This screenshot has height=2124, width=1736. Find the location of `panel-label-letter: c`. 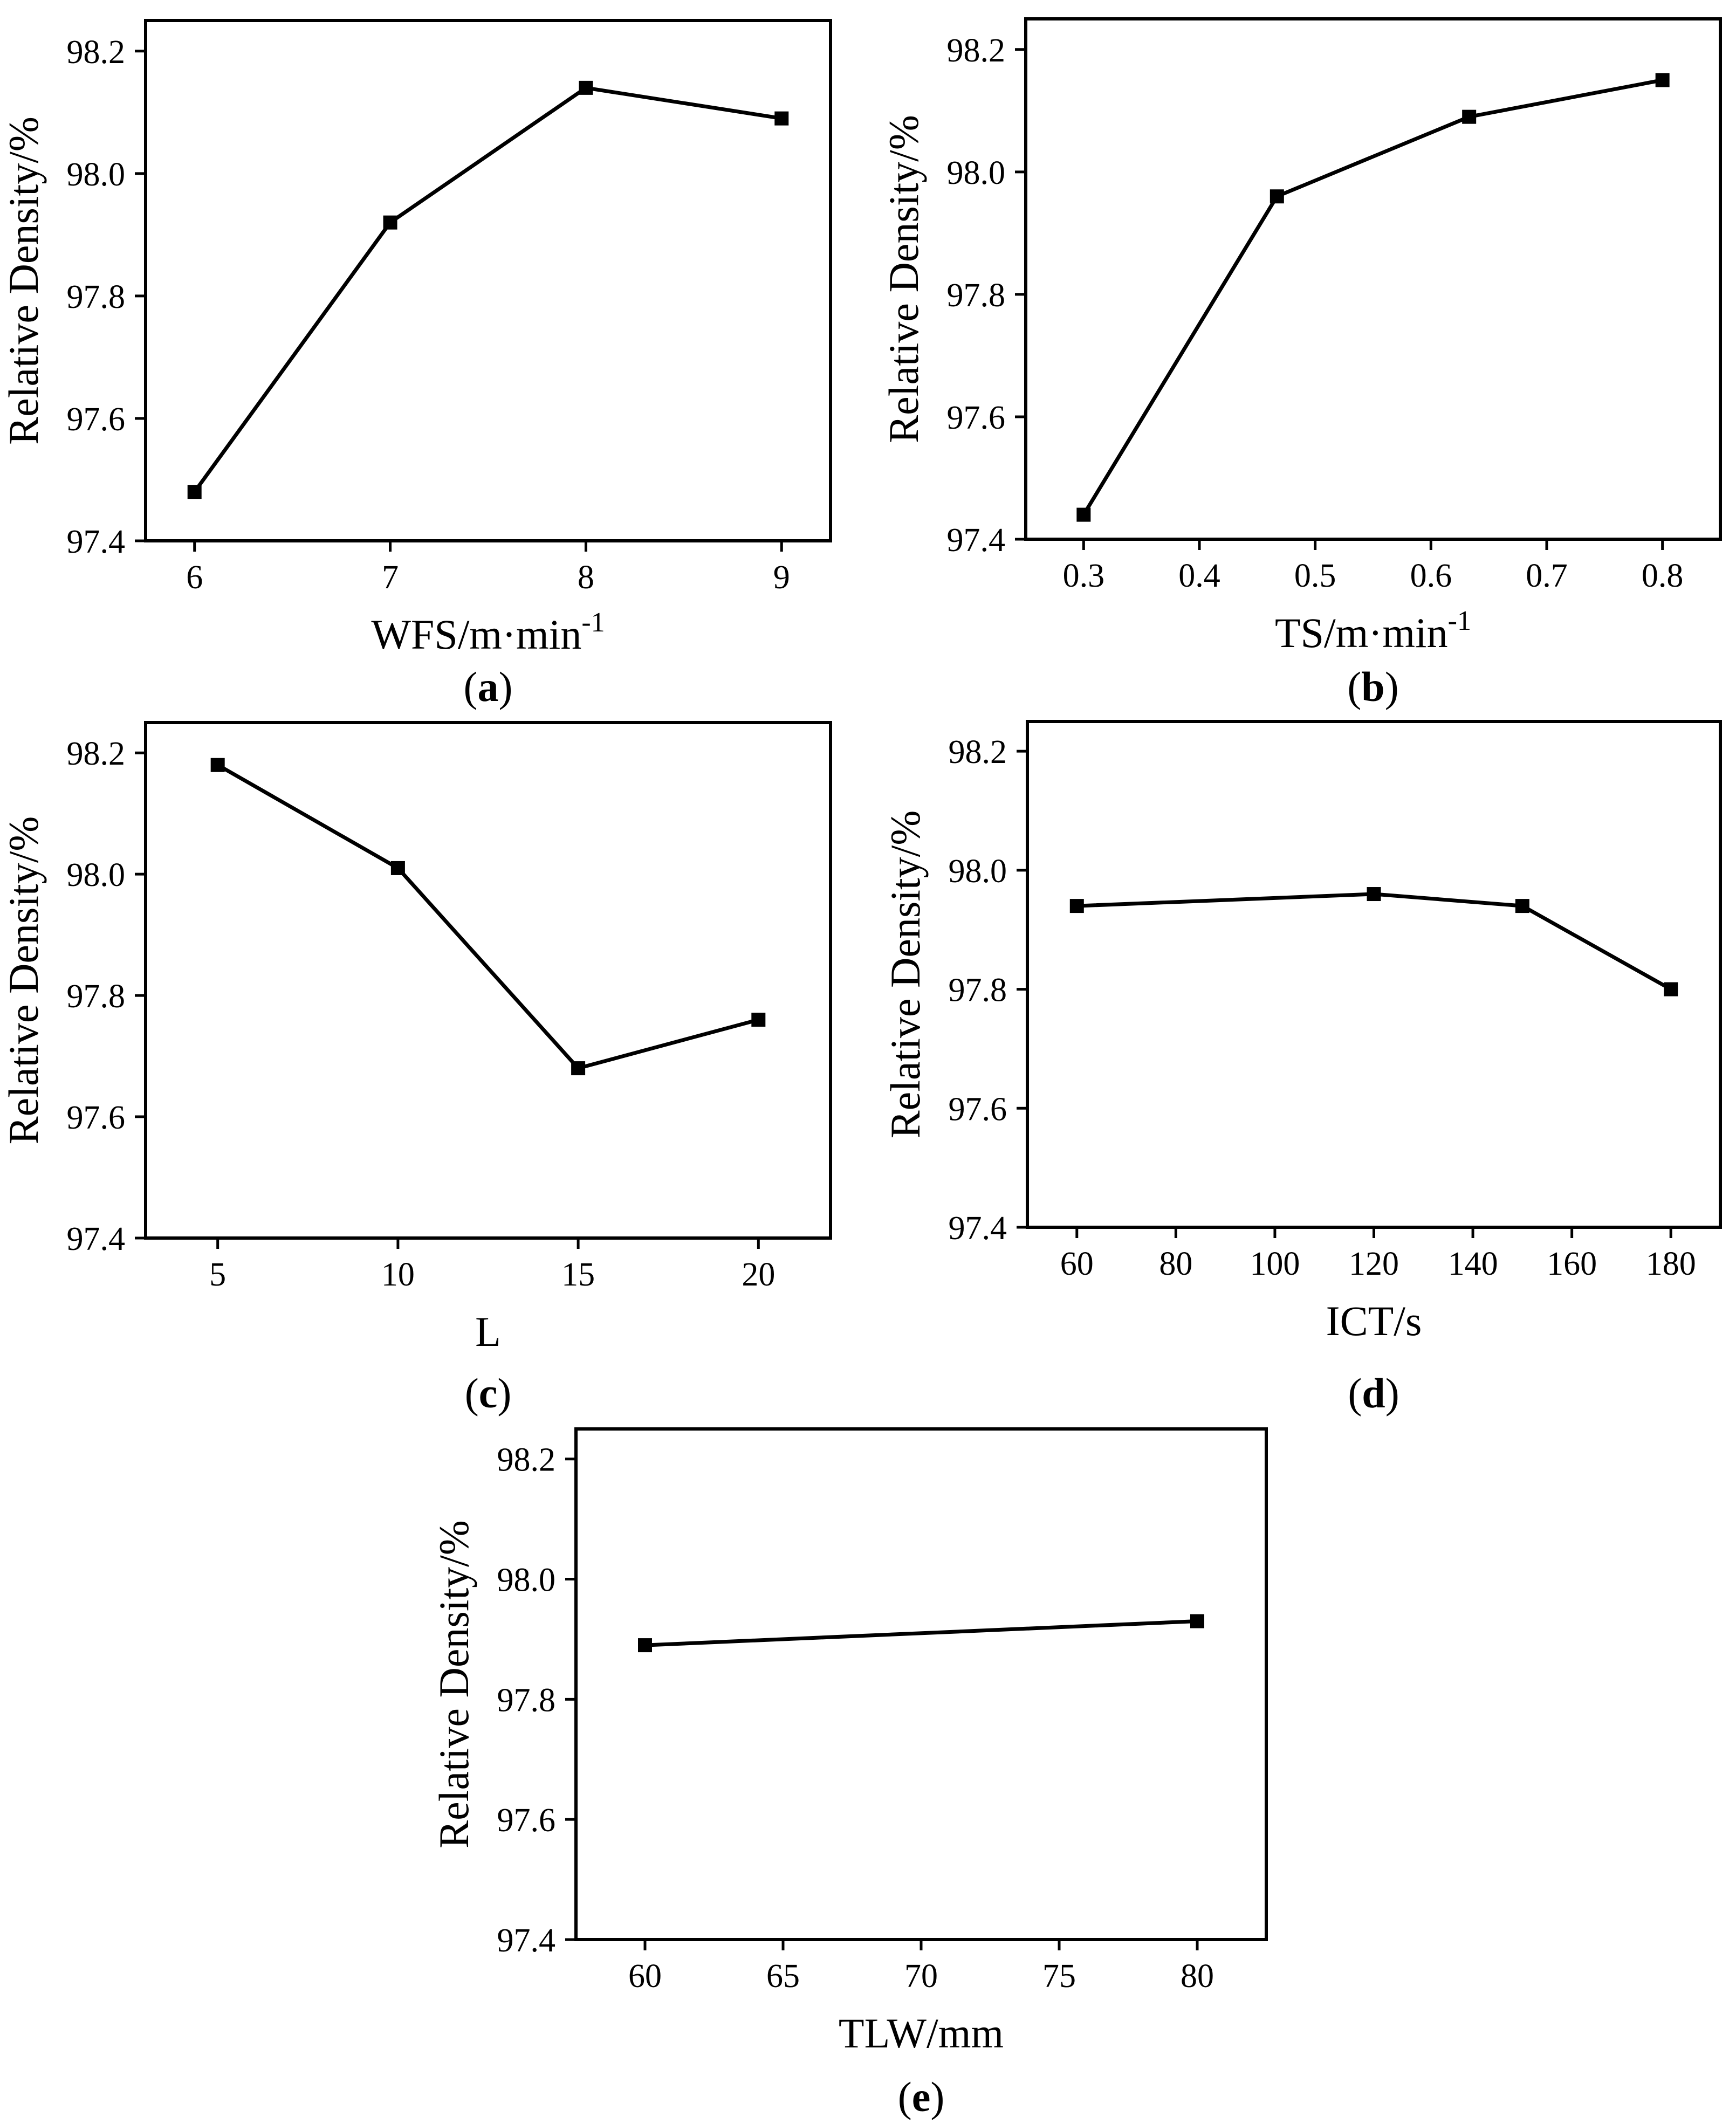

panel-label-letter: c is located at coordinates (488, 1394).